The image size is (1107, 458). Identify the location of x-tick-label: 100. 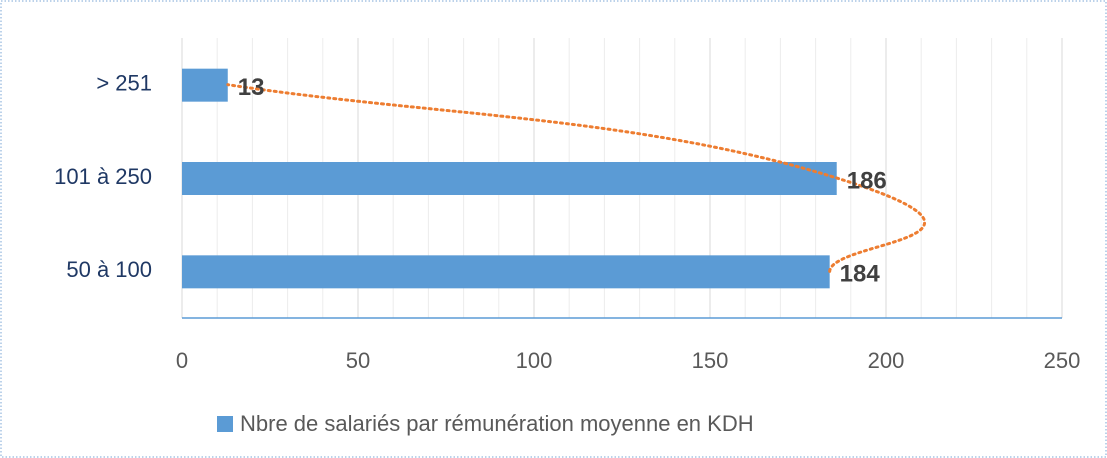
(534, 360).